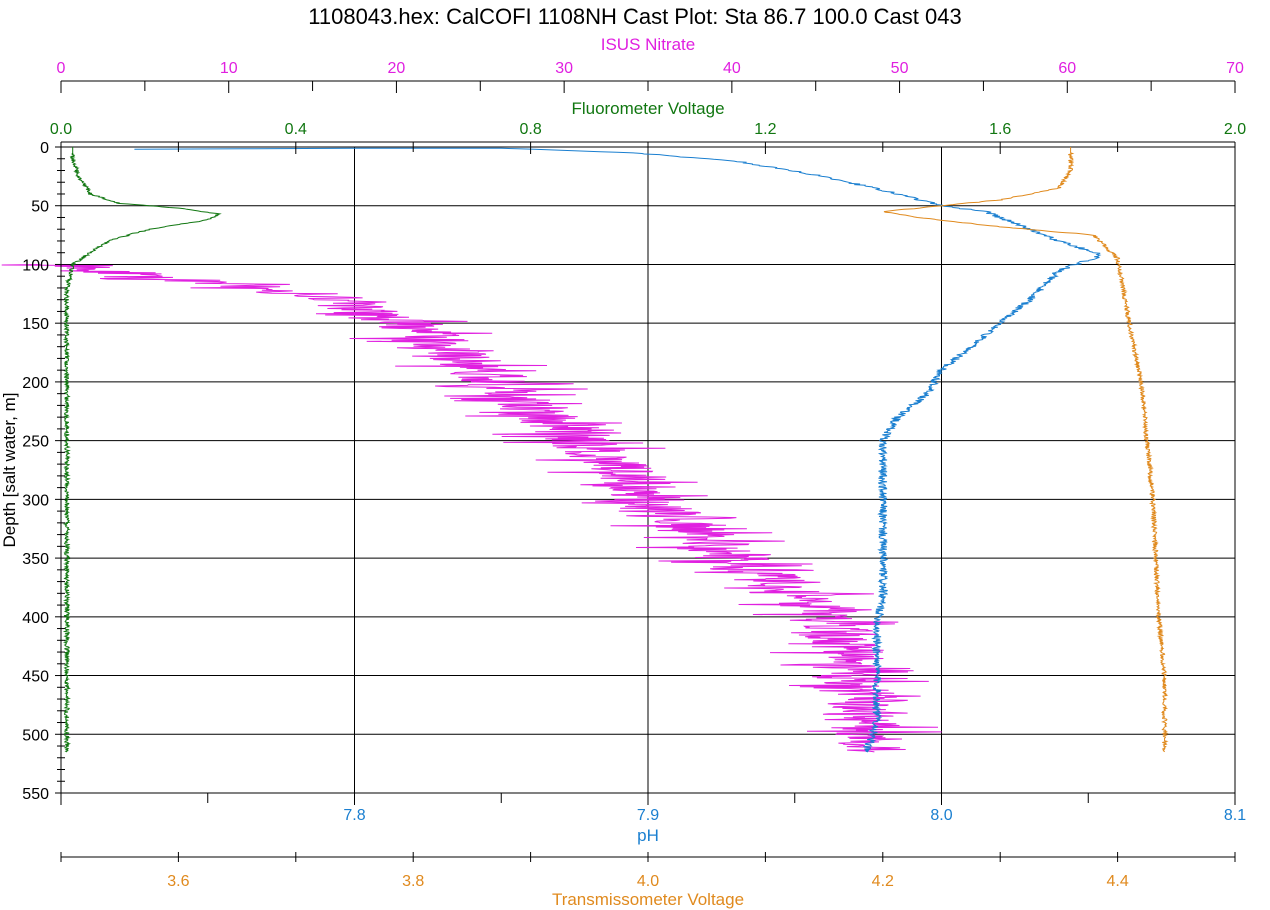 The height and width of the screenshot is (910, 1270). I want to click on fluor-tick-label: 0.0, so click(61, 129).